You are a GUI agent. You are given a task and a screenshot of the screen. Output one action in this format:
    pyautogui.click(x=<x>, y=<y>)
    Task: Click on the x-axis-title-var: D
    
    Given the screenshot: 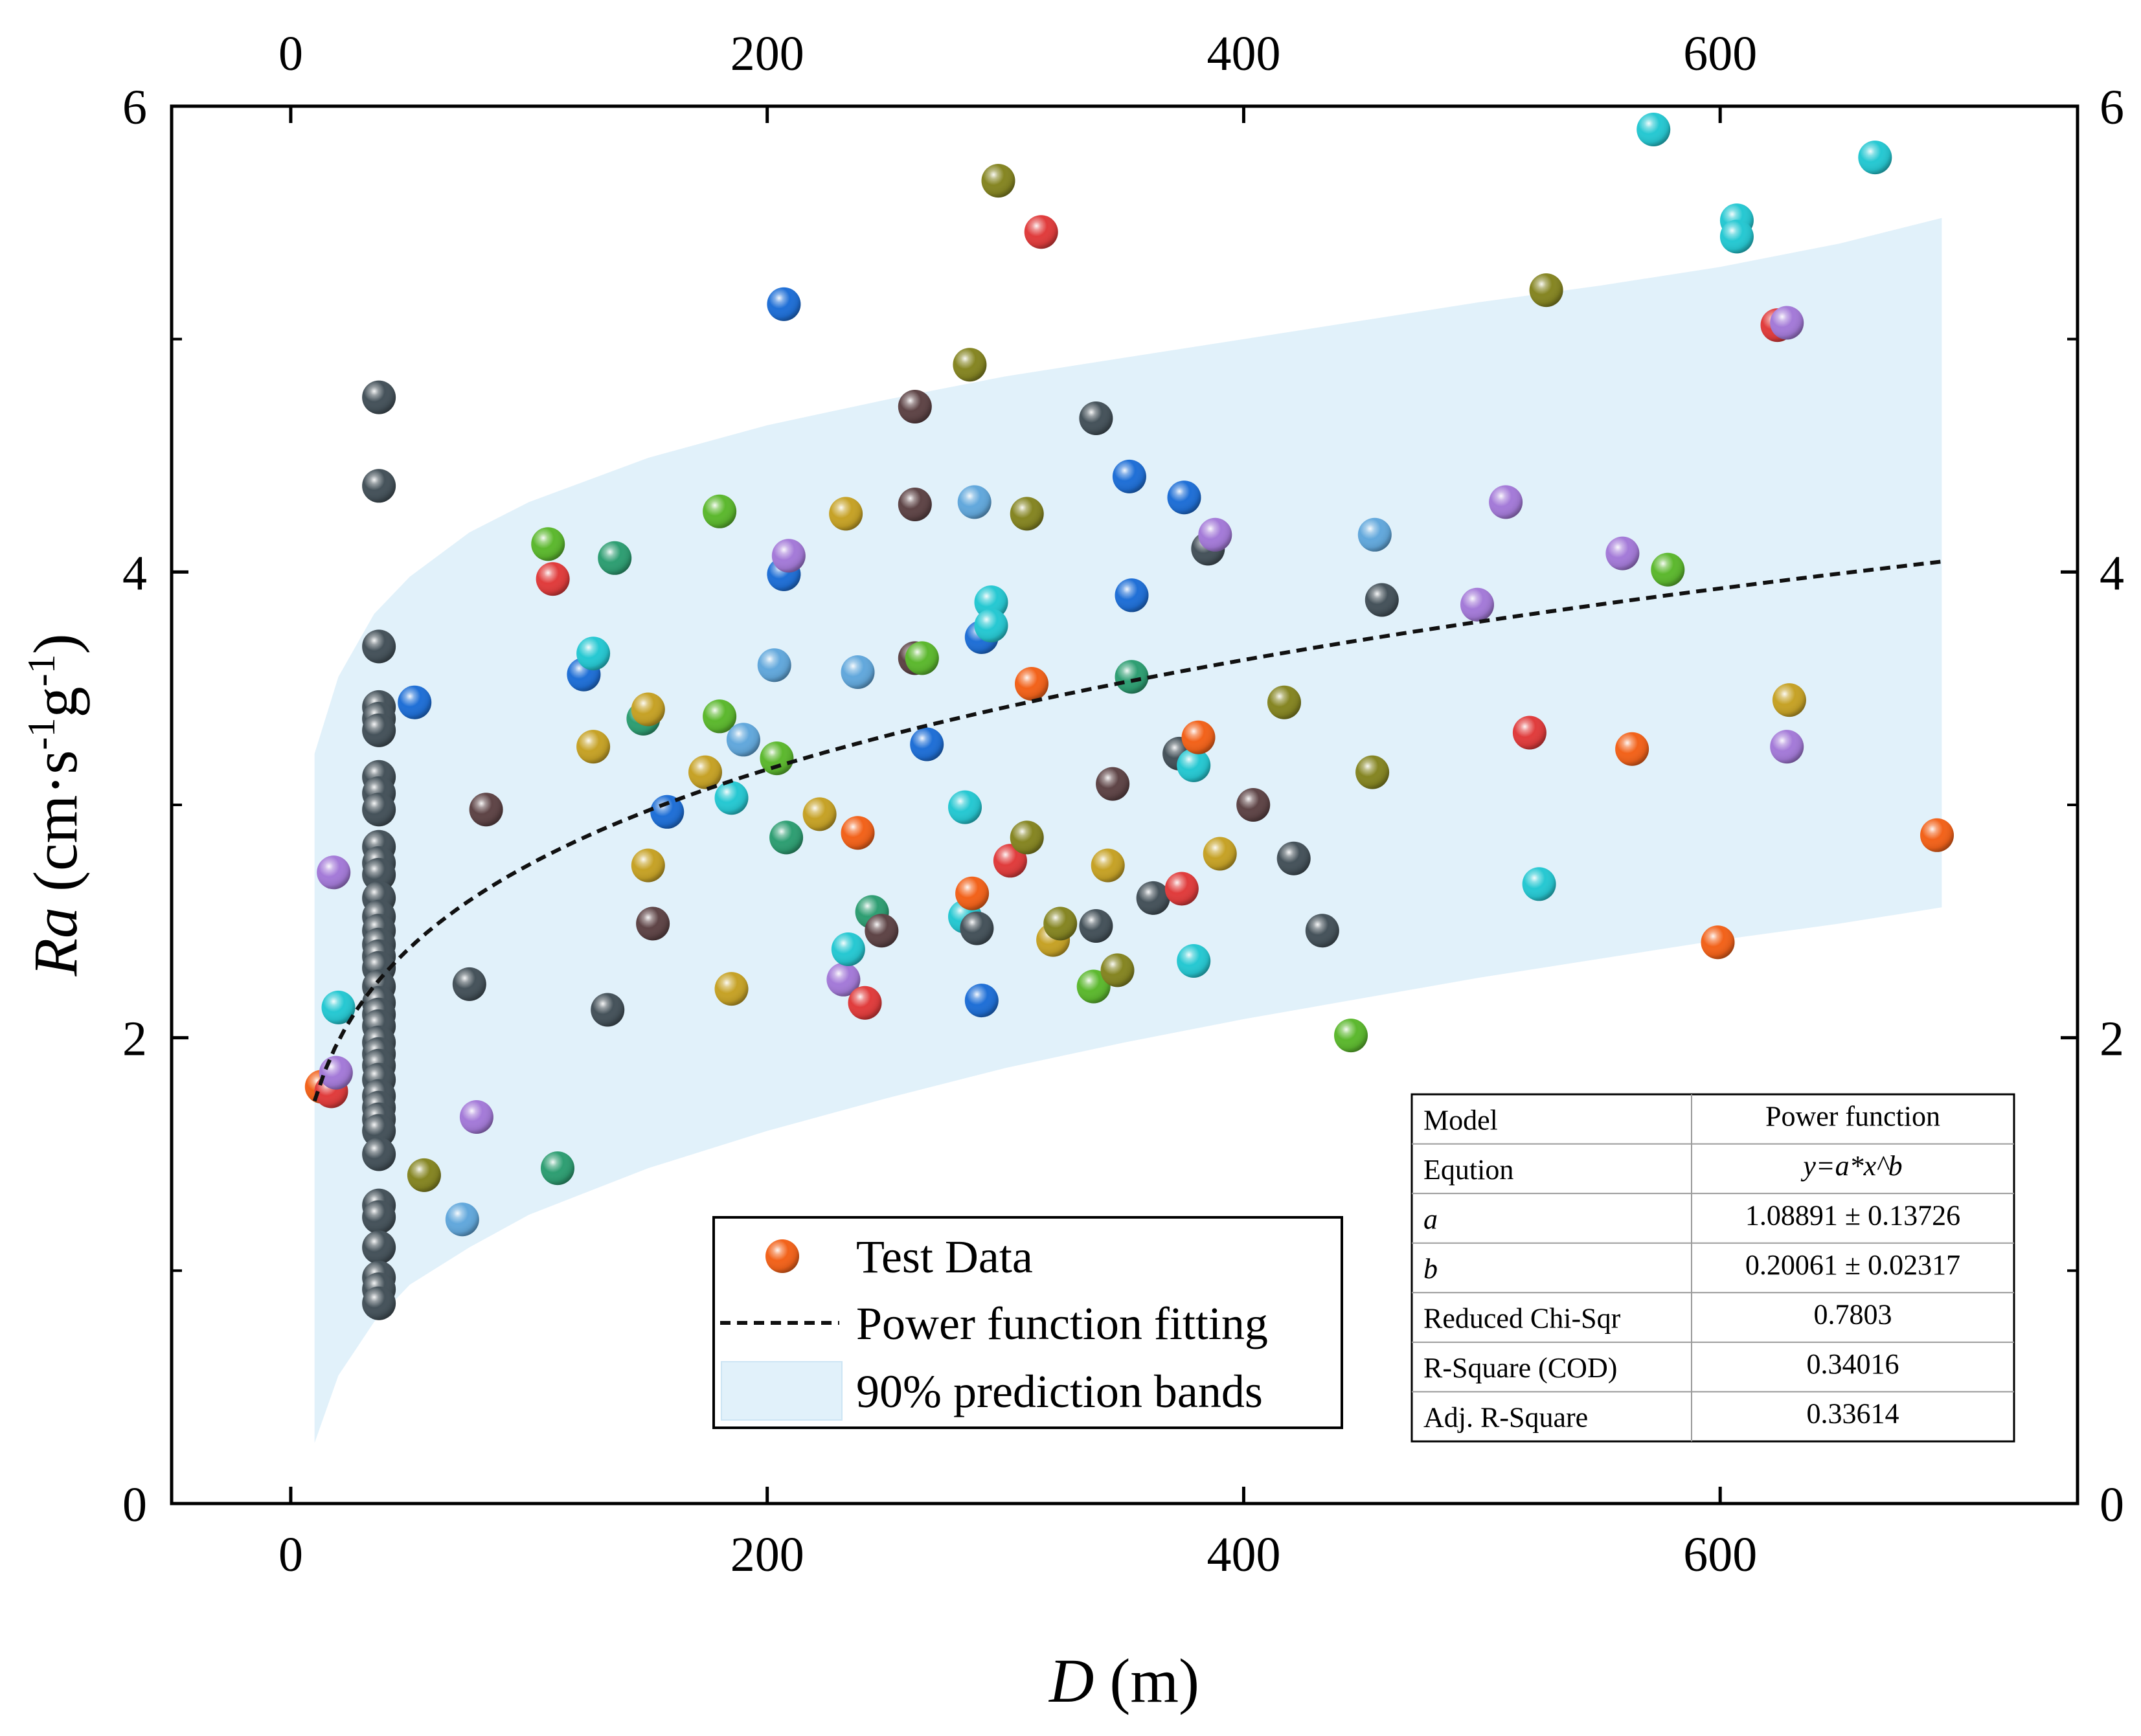 What is the action you would take?
    pyautogui.click(x=1071, y=1681)
    